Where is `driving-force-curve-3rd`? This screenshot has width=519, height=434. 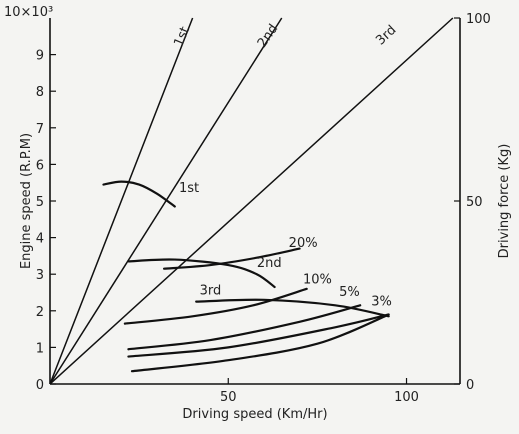 driving-force-curve-3rd is located at coordinates (292, 308).